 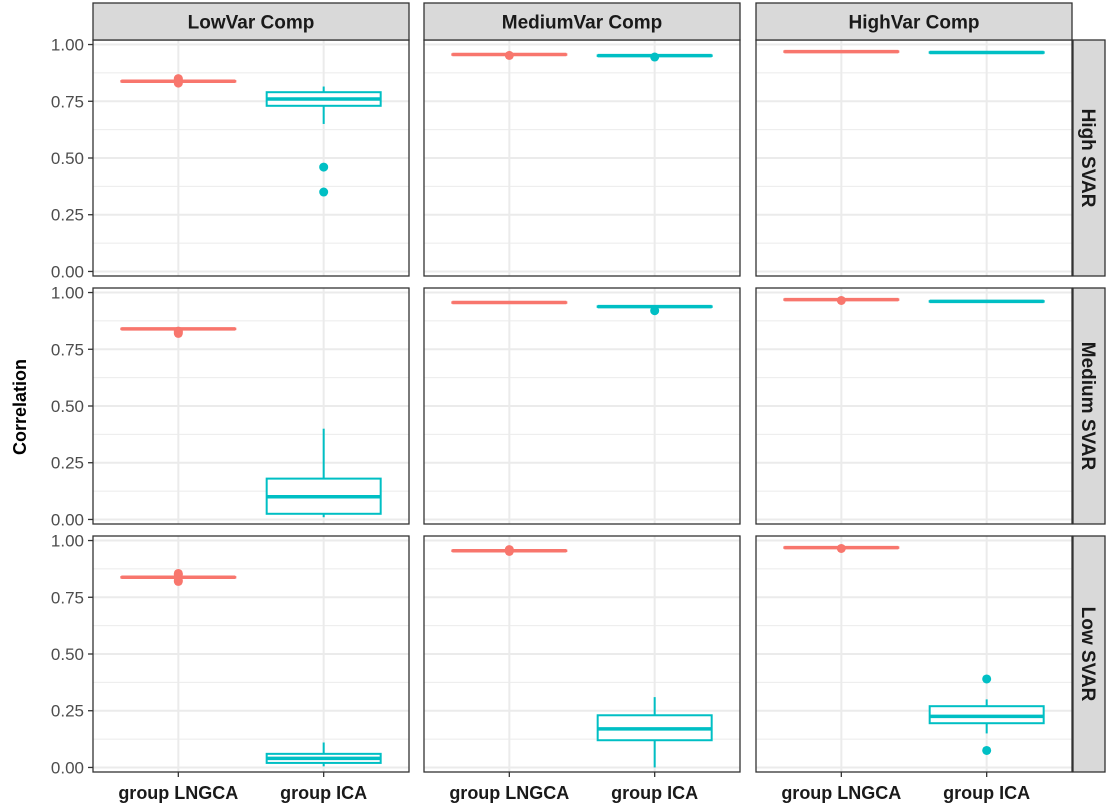 I want to click on row-strip-label: High SVAR, so click(x=1087, y=158).